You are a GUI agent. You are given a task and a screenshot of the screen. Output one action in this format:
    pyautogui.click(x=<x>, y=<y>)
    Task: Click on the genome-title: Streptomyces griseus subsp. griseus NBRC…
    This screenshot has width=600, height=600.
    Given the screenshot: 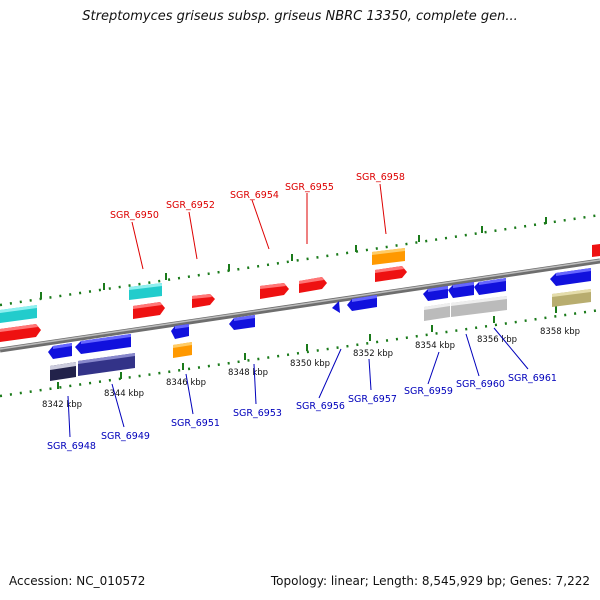 What is the action you would take?
    pyautogui.click(x=300, y=16)
    